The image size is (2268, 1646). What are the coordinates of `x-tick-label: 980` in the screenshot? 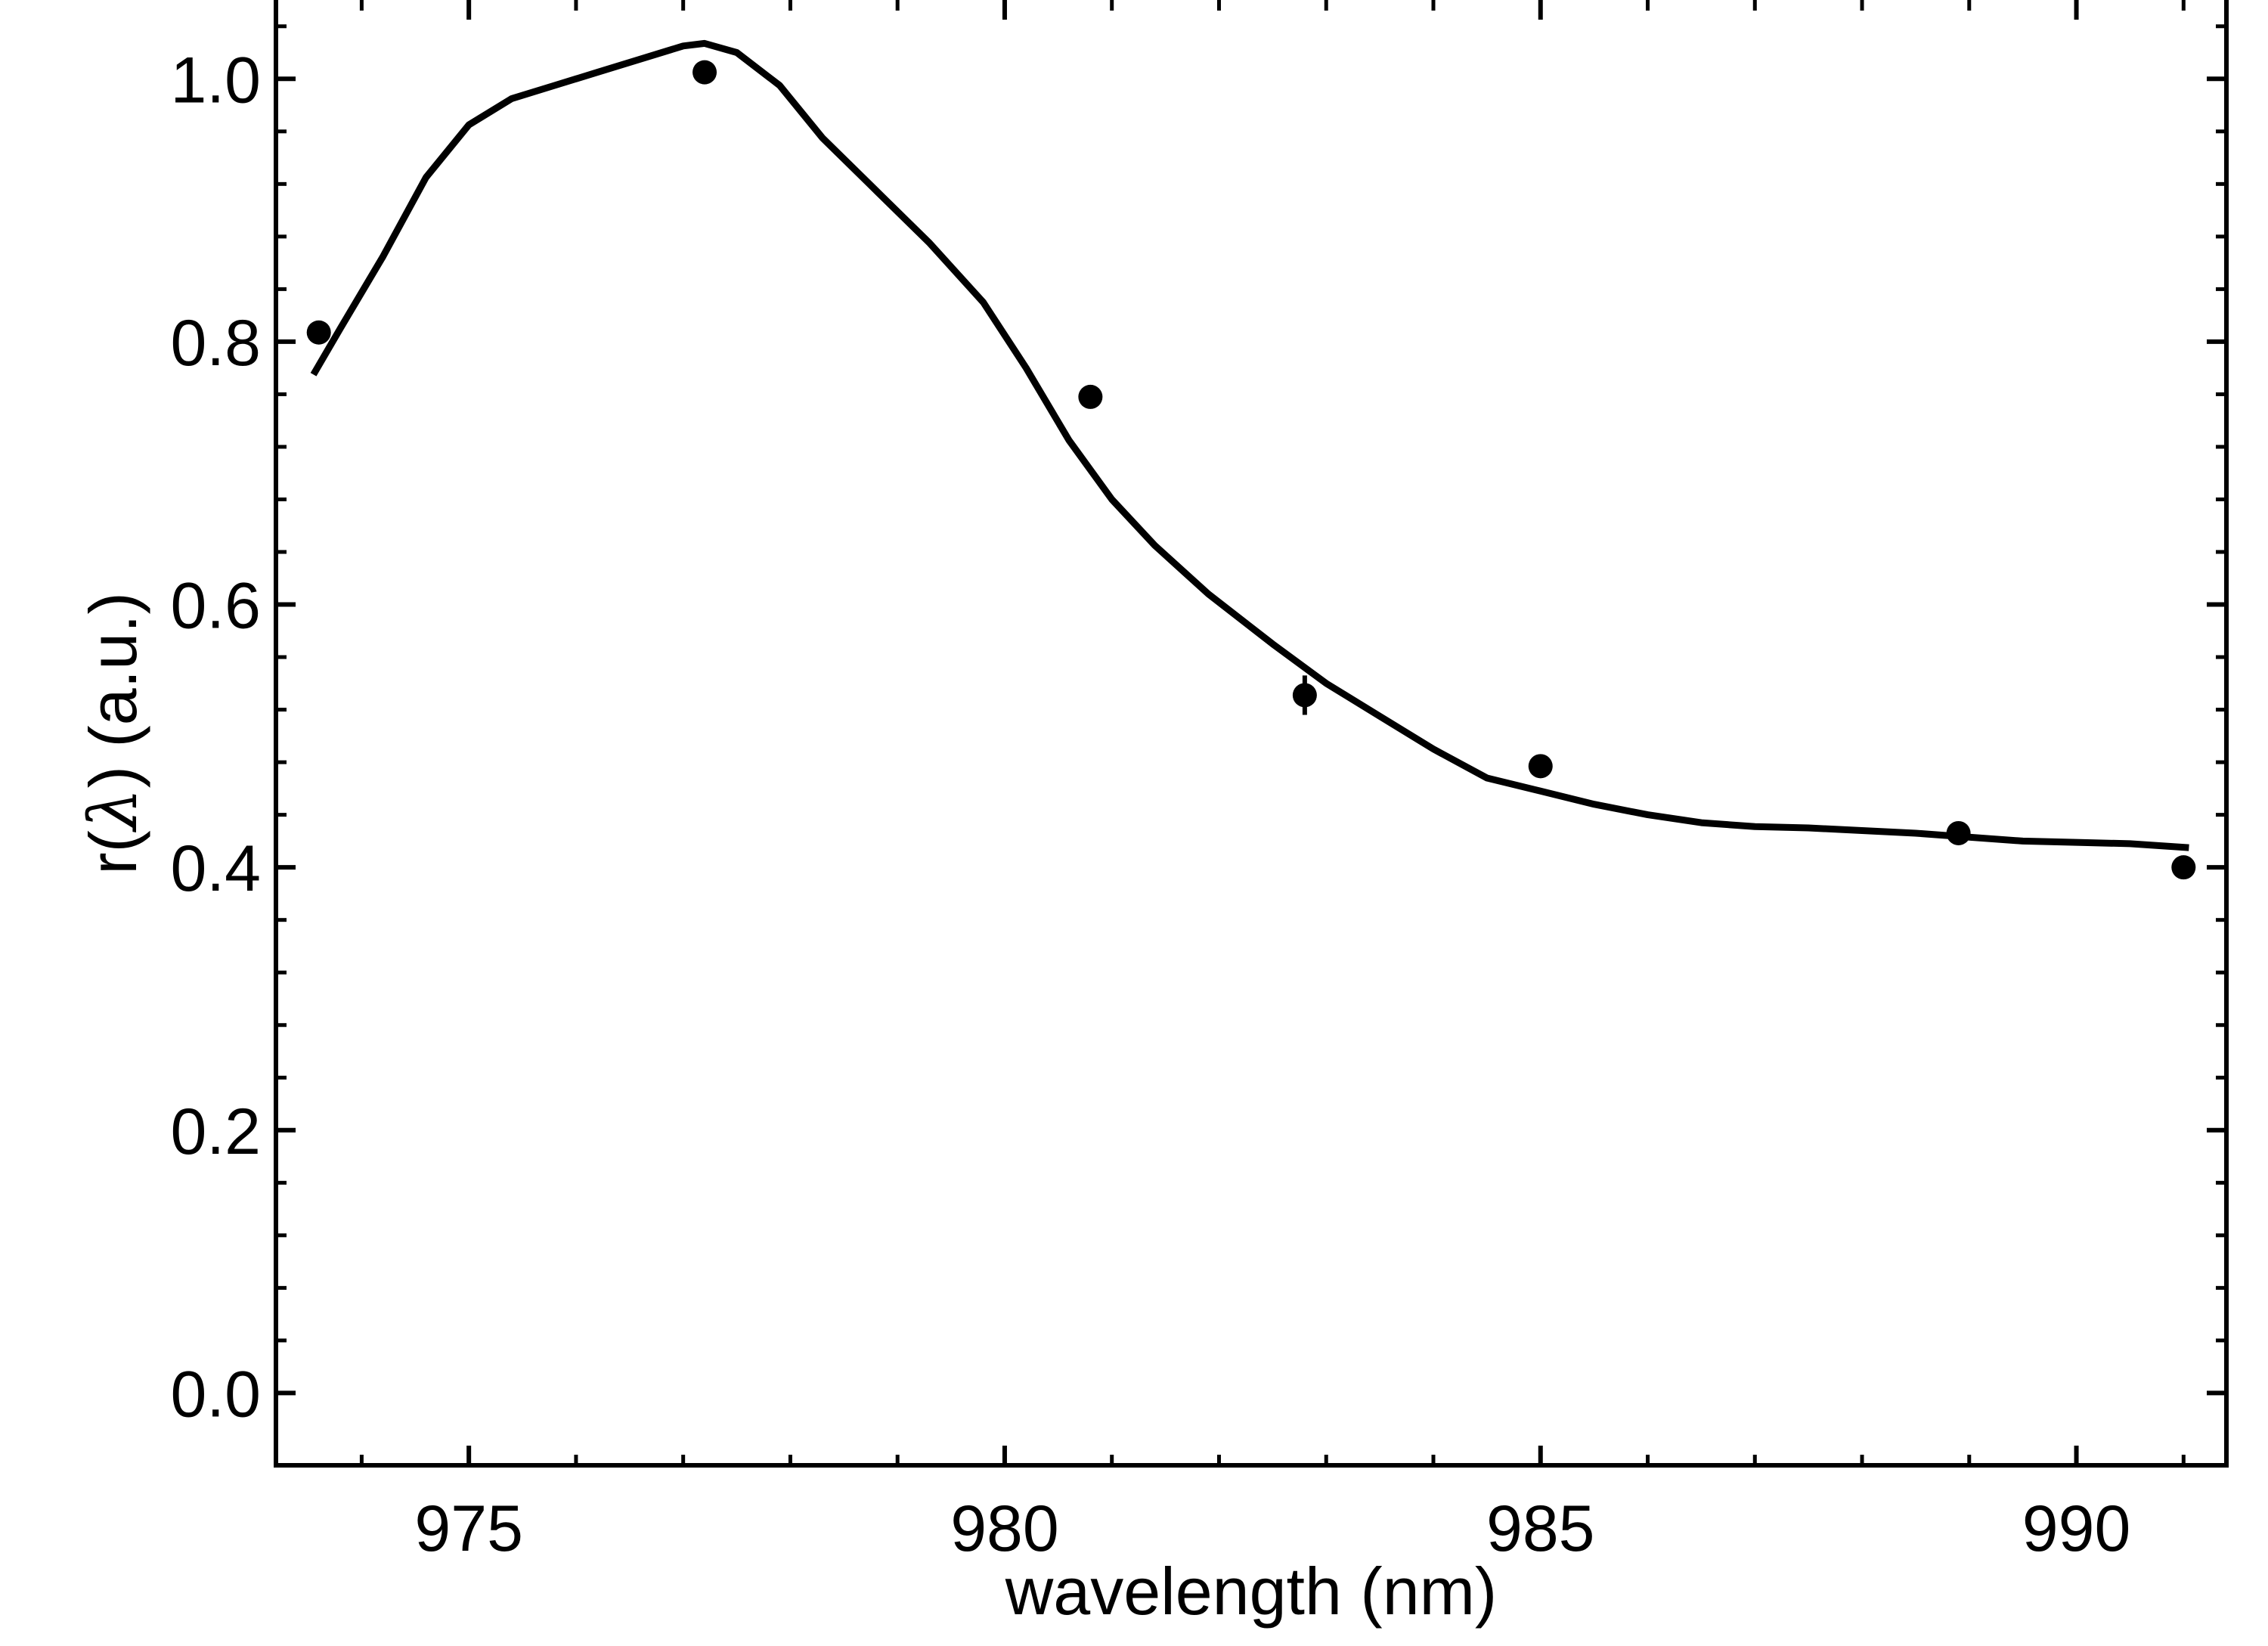 It's located at (1004, 1529).